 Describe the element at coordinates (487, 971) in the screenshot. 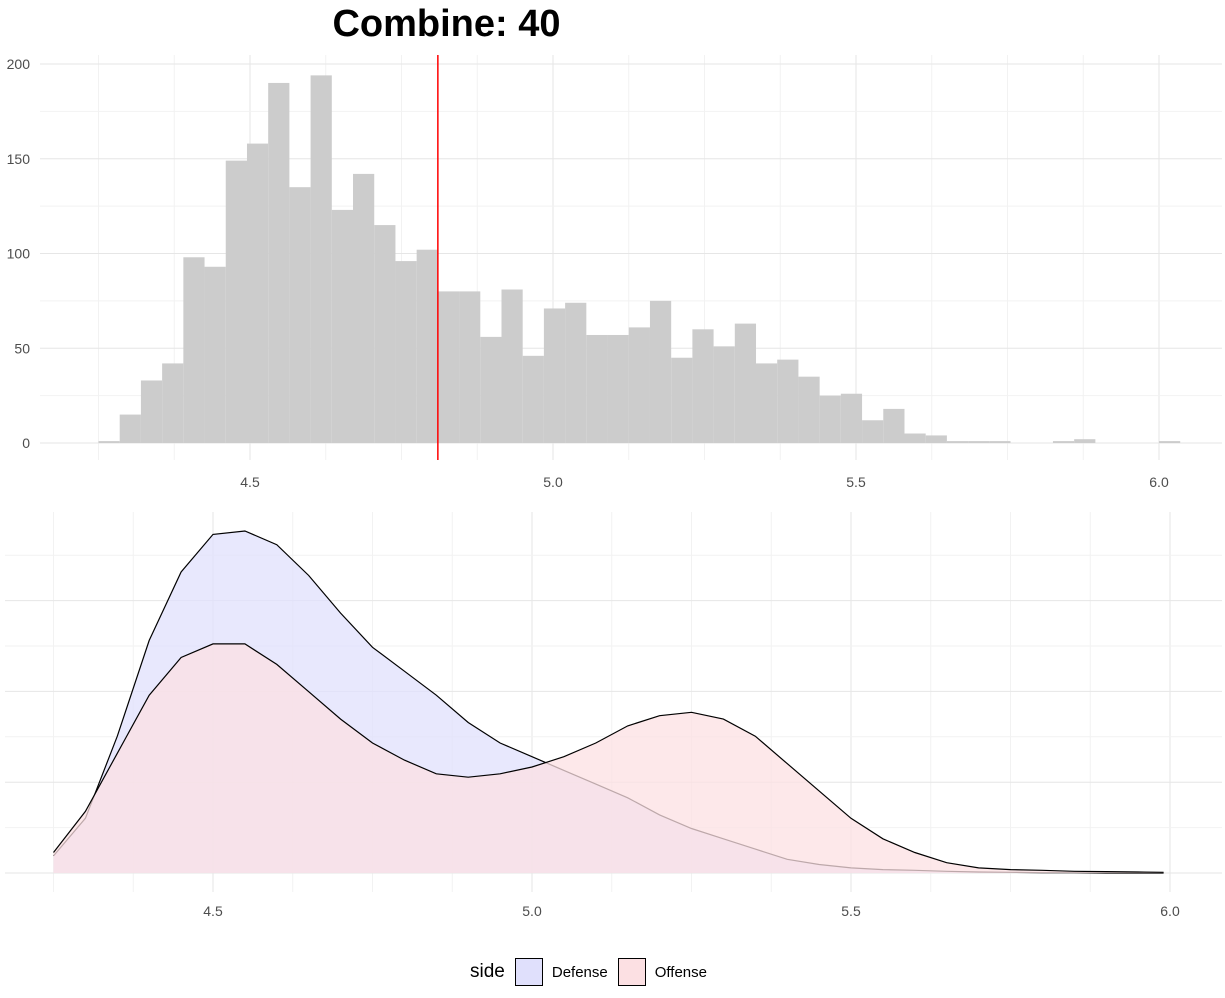

I see `legend-title: side` at that location.